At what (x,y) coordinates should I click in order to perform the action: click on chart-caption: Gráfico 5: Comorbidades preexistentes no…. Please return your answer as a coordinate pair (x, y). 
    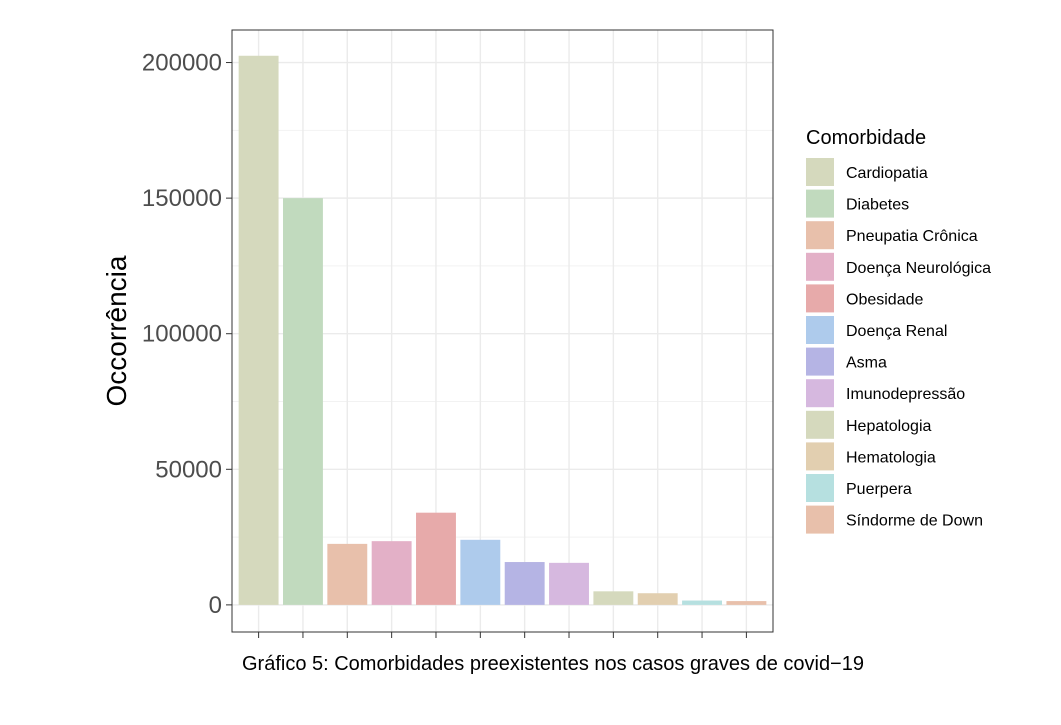
    Looking at the image, I should click on (553, 664).